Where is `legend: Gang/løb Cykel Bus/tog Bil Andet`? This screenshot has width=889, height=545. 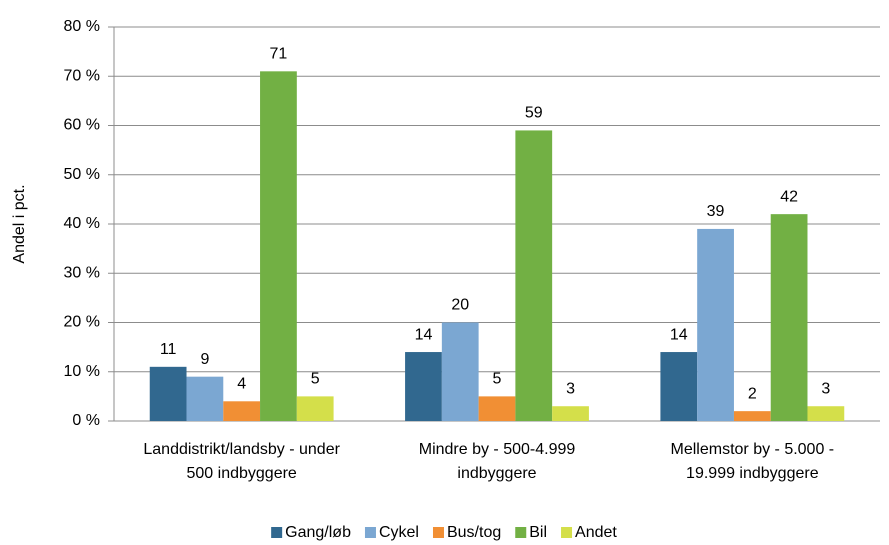
legend: Gang/løb Cykel Bus/tog Bil Andet is located at coordinates (444, 532).